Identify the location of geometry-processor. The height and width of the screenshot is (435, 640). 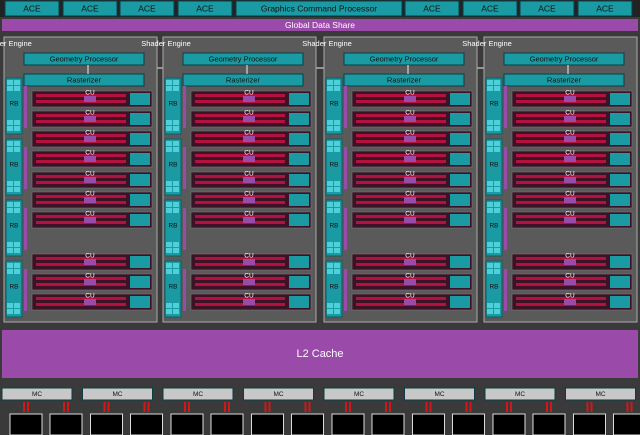
(564, 59).